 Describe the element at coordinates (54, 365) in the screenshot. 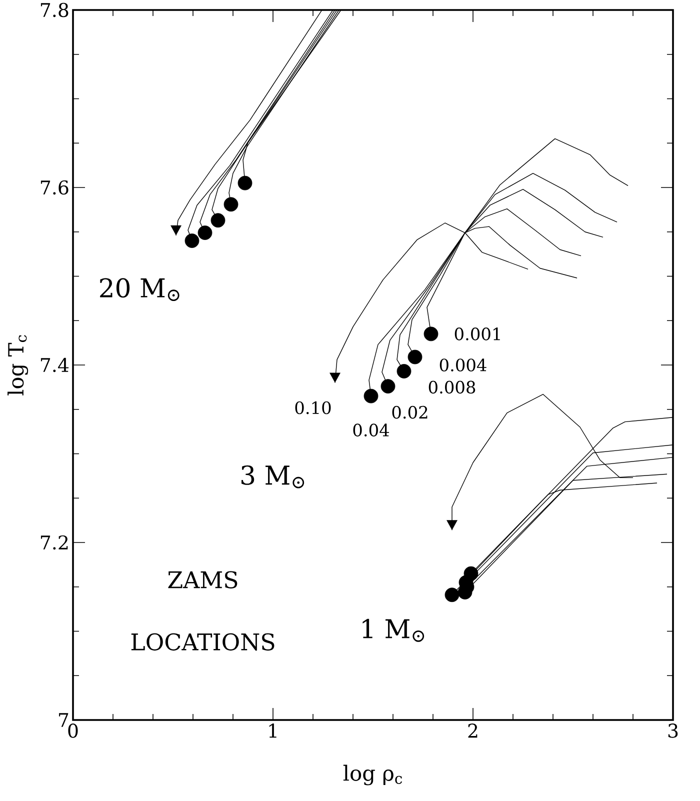

I see `y-tick-label: 7.4` at that location.